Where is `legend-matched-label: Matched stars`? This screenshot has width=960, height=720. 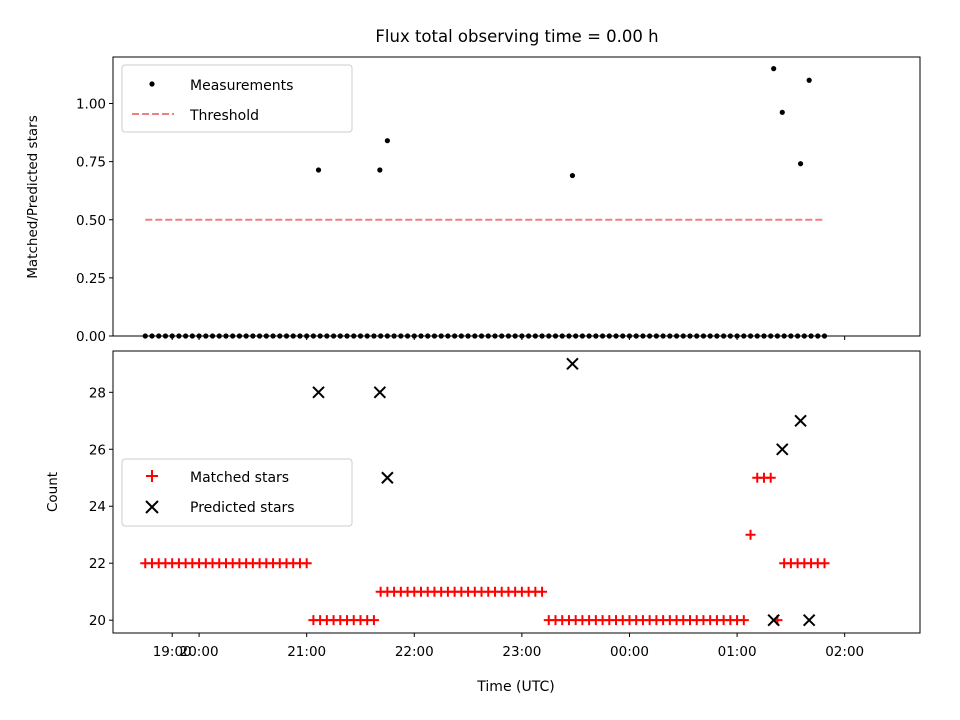
legend-matched-label: Matched stars is located at coordinates (239, 478).